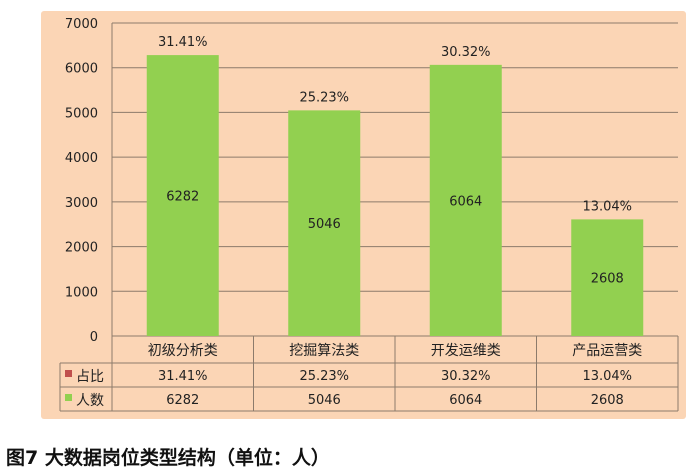  Describe the element at coordinates (94, 337) in the screenshot. I see `y-tick-label: 0` at that location.